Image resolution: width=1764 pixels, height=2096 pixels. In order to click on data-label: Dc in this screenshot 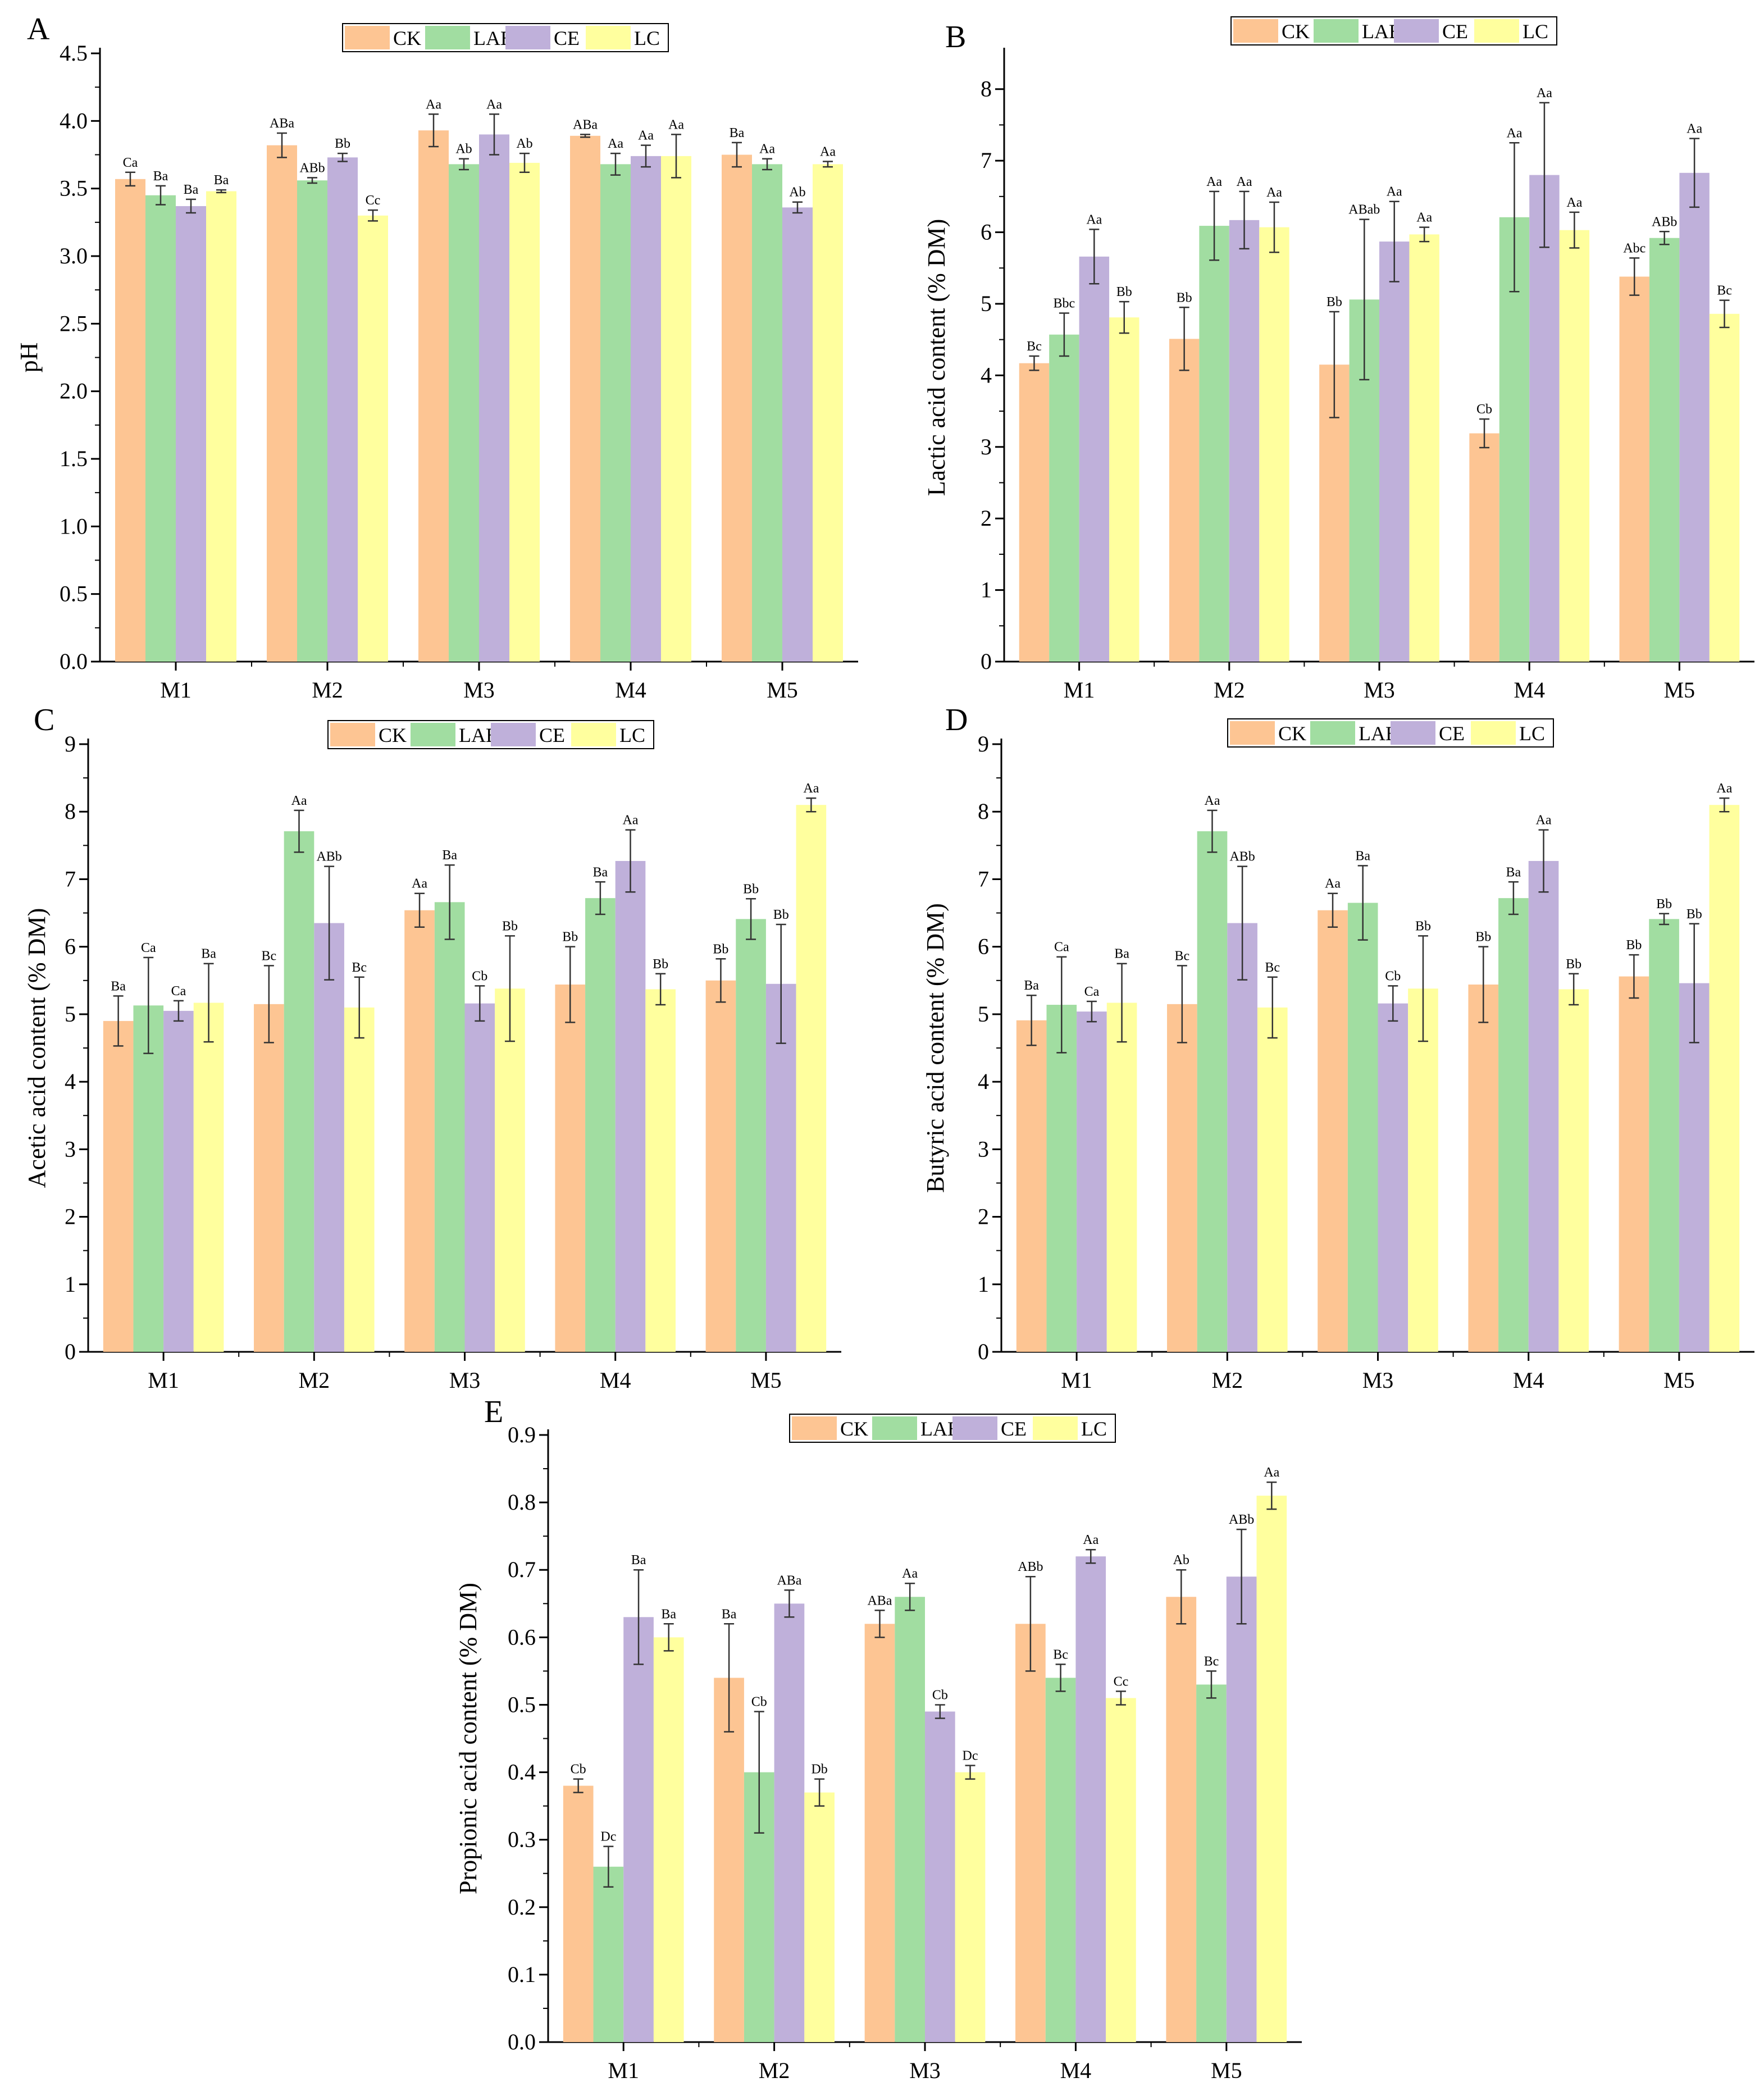, I will do `click(970, 1756)`.